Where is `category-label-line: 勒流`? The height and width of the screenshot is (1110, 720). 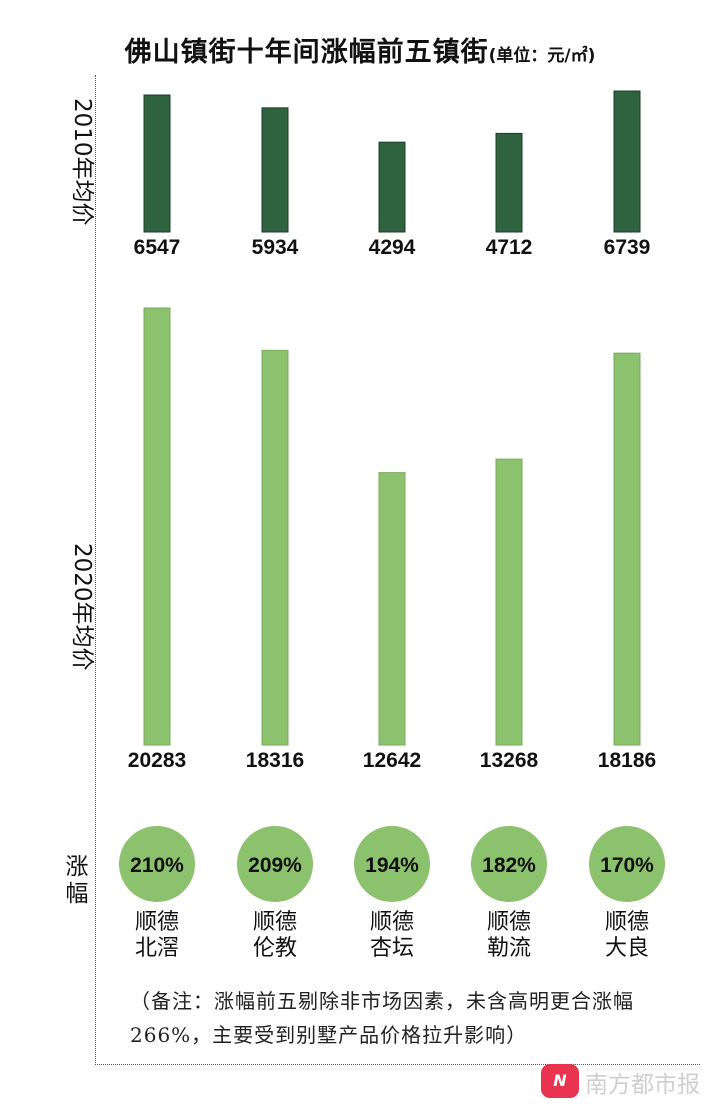
category-label-line: 勒流 is located at coordinates (508, 948).